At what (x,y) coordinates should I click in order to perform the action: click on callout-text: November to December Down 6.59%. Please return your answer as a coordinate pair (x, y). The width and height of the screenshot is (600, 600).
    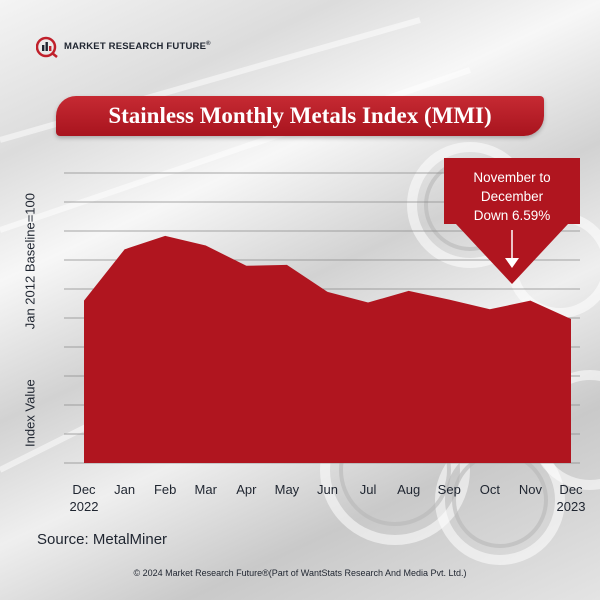
    Looking at the image, I should click on (512, 196).